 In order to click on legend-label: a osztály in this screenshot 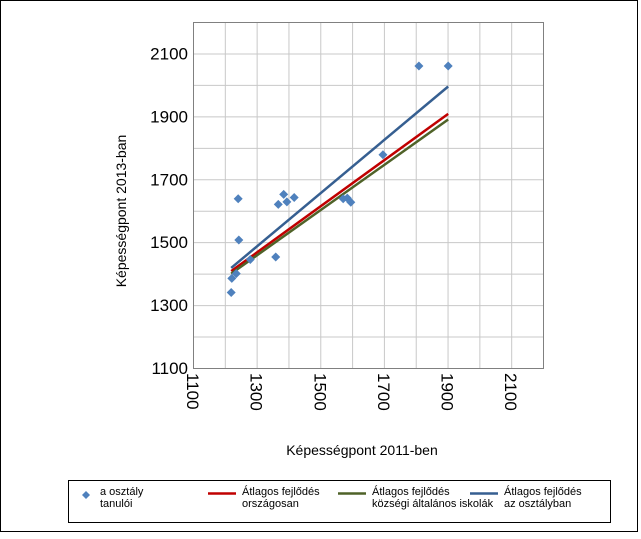, I will do `click(122, 492)`.